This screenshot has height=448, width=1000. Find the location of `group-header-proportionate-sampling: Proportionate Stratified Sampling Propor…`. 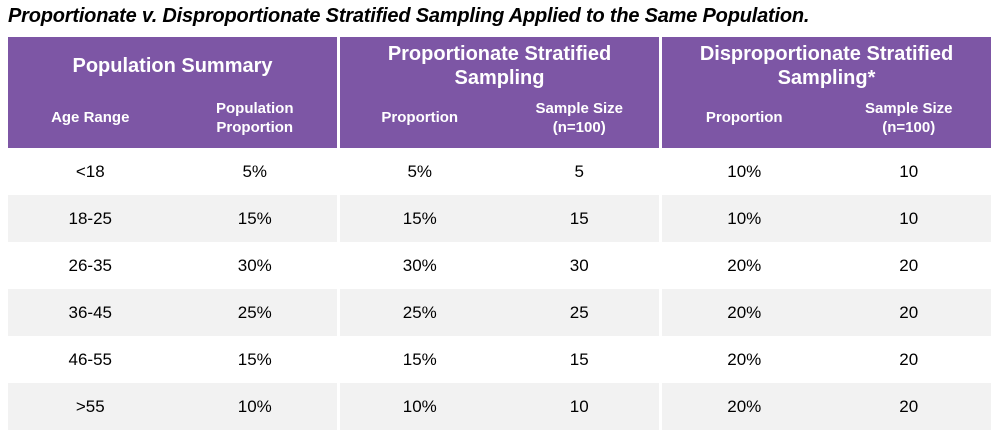

group-header-proportionate-sampling: Proportionate Stratified Sampling Propor… is located at coordinates (499, 92).